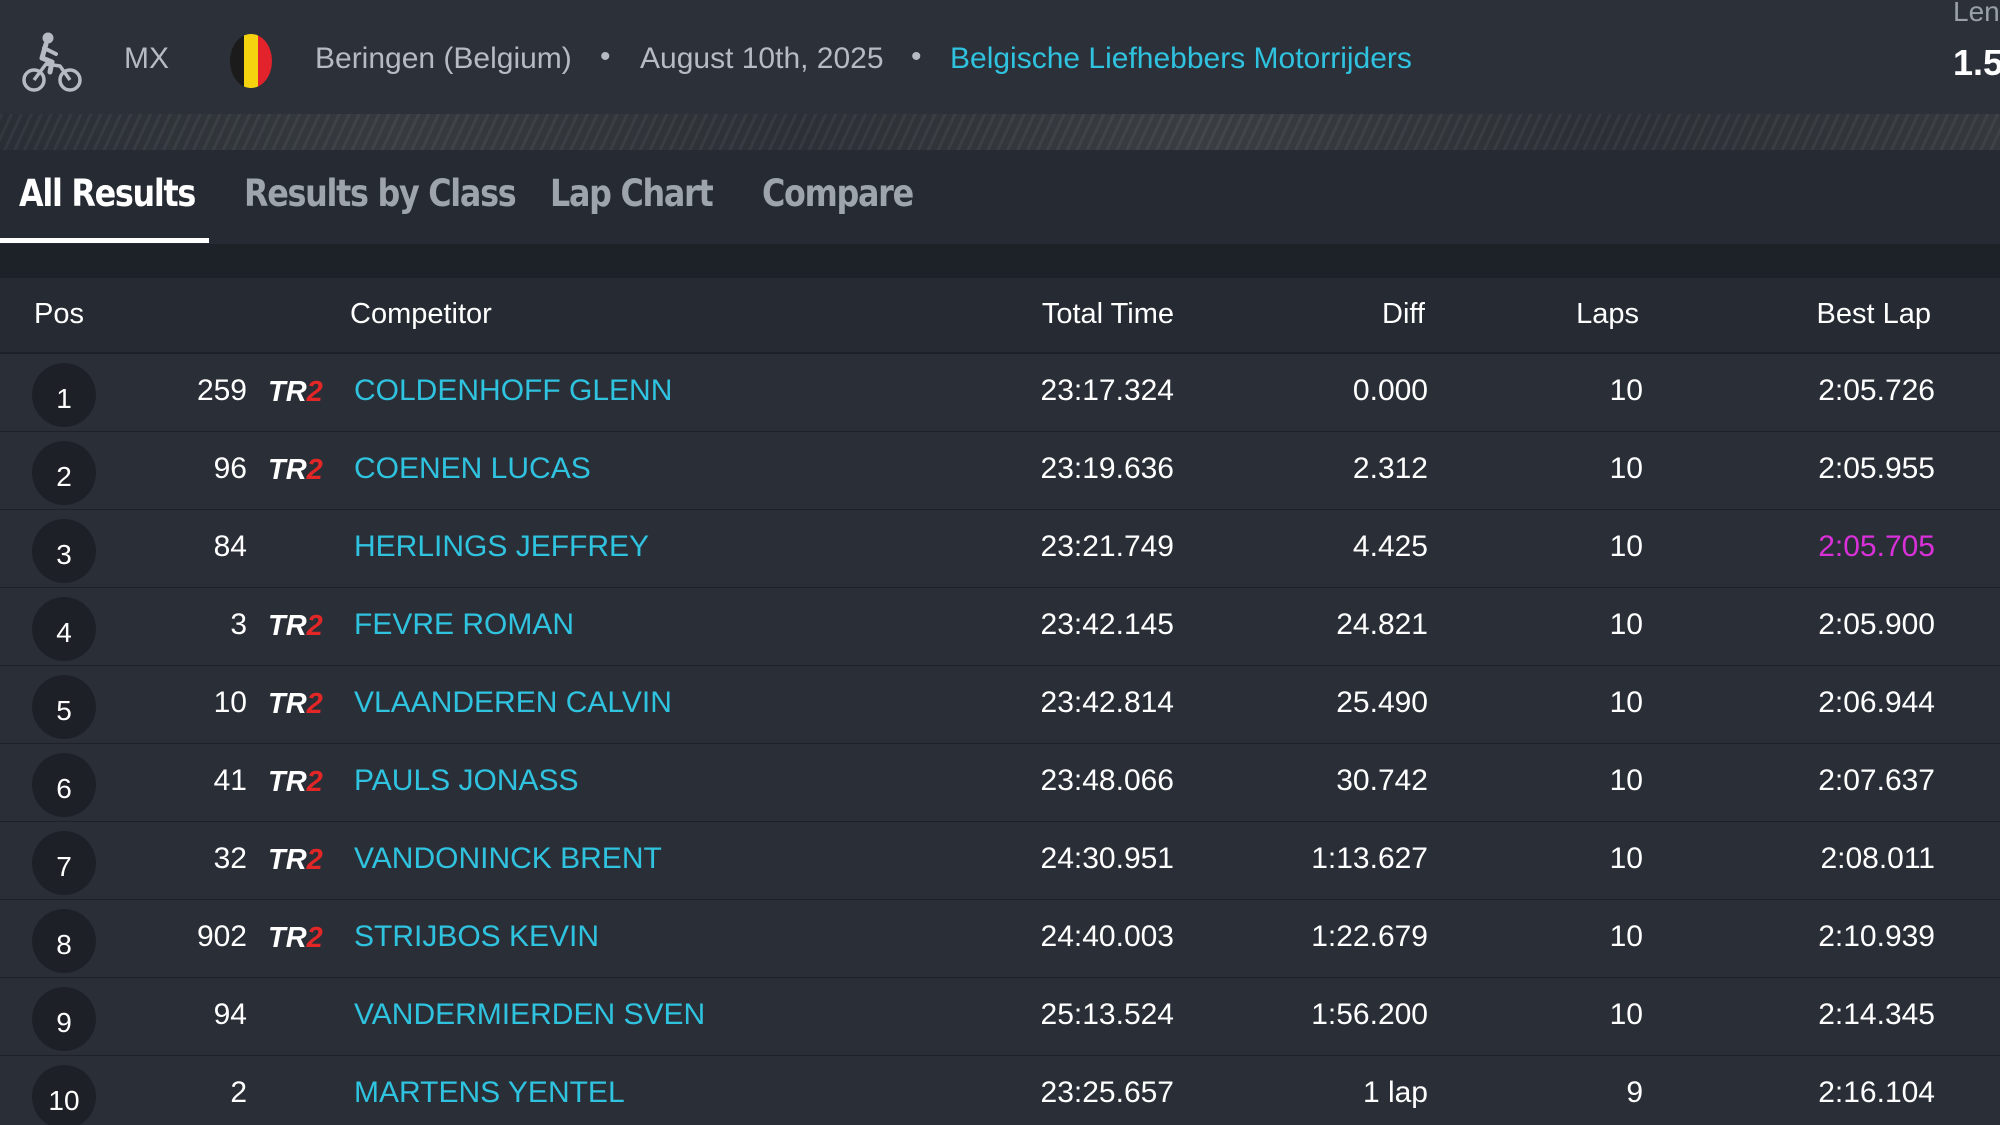  I want to click on race-number: 3, so click(238, 624).